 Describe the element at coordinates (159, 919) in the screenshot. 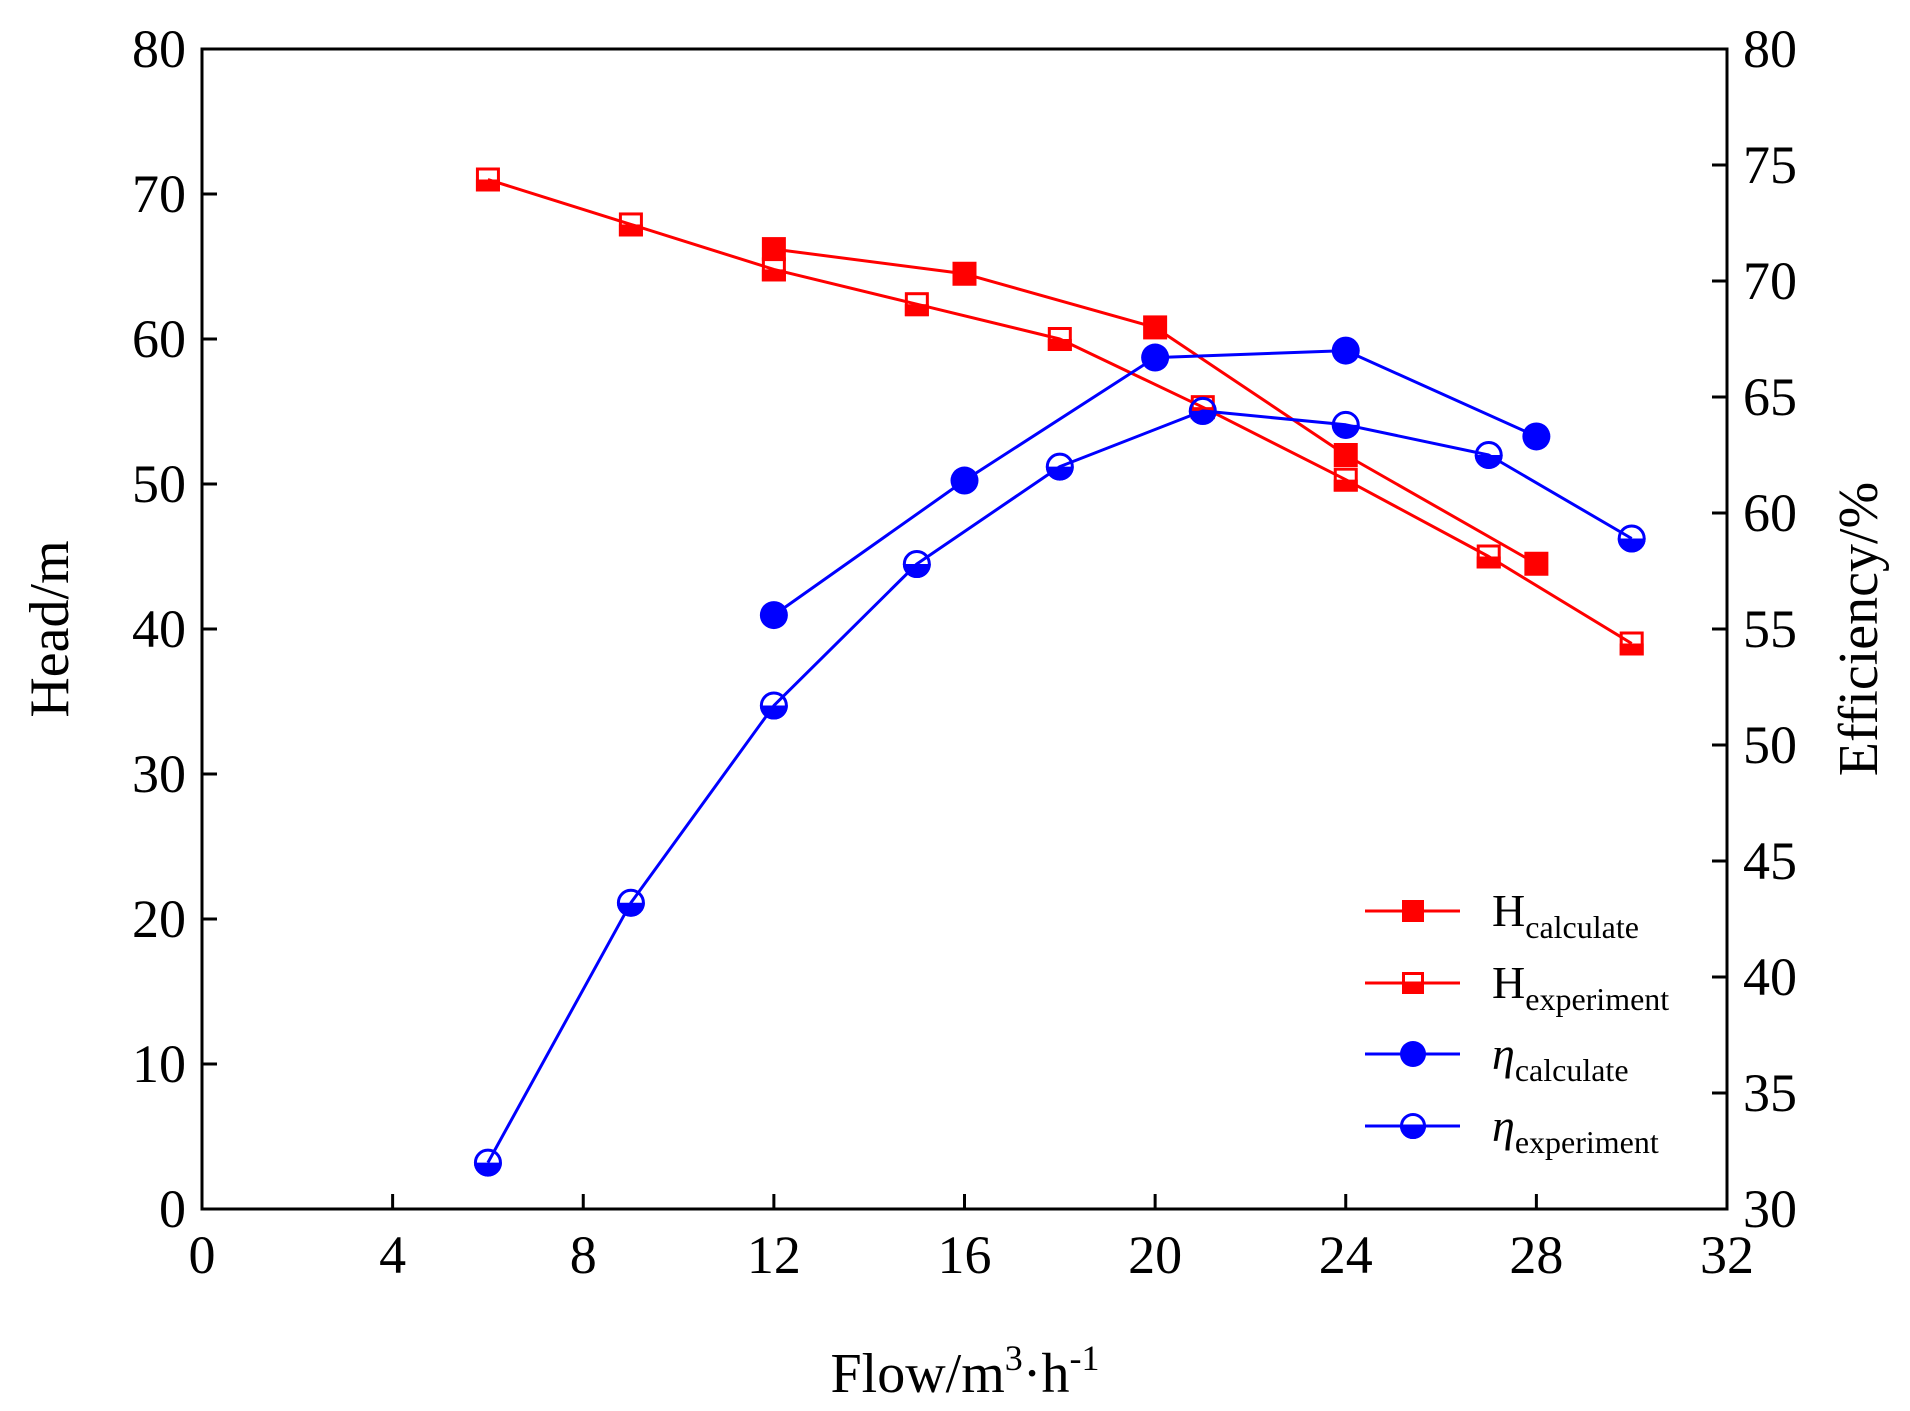

I see `y-left-tick-label: 20` at that location.